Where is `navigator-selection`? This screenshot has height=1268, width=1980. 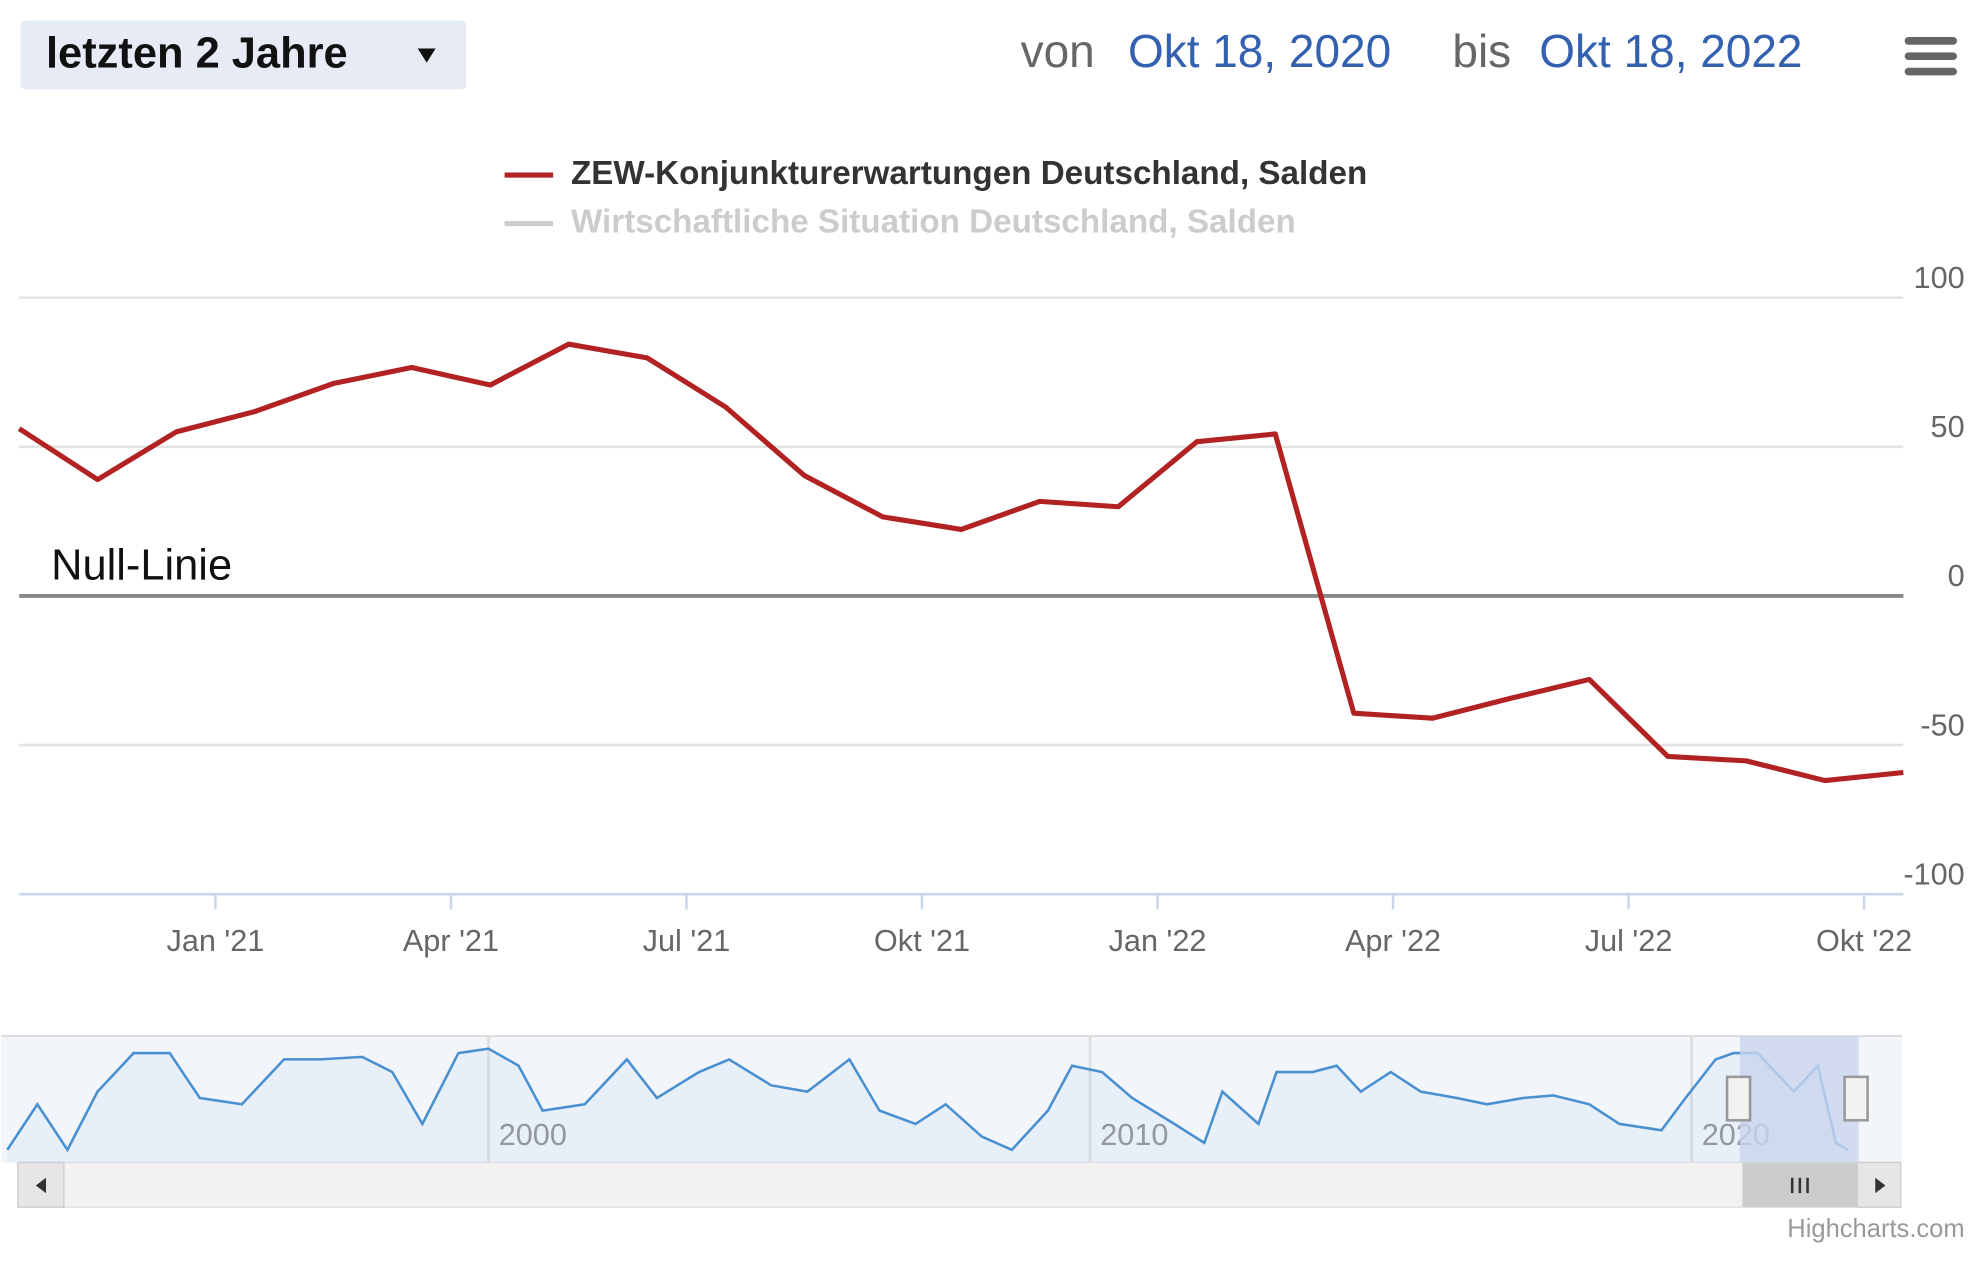 navigator-selection is located at coordinates (1799, 1099).